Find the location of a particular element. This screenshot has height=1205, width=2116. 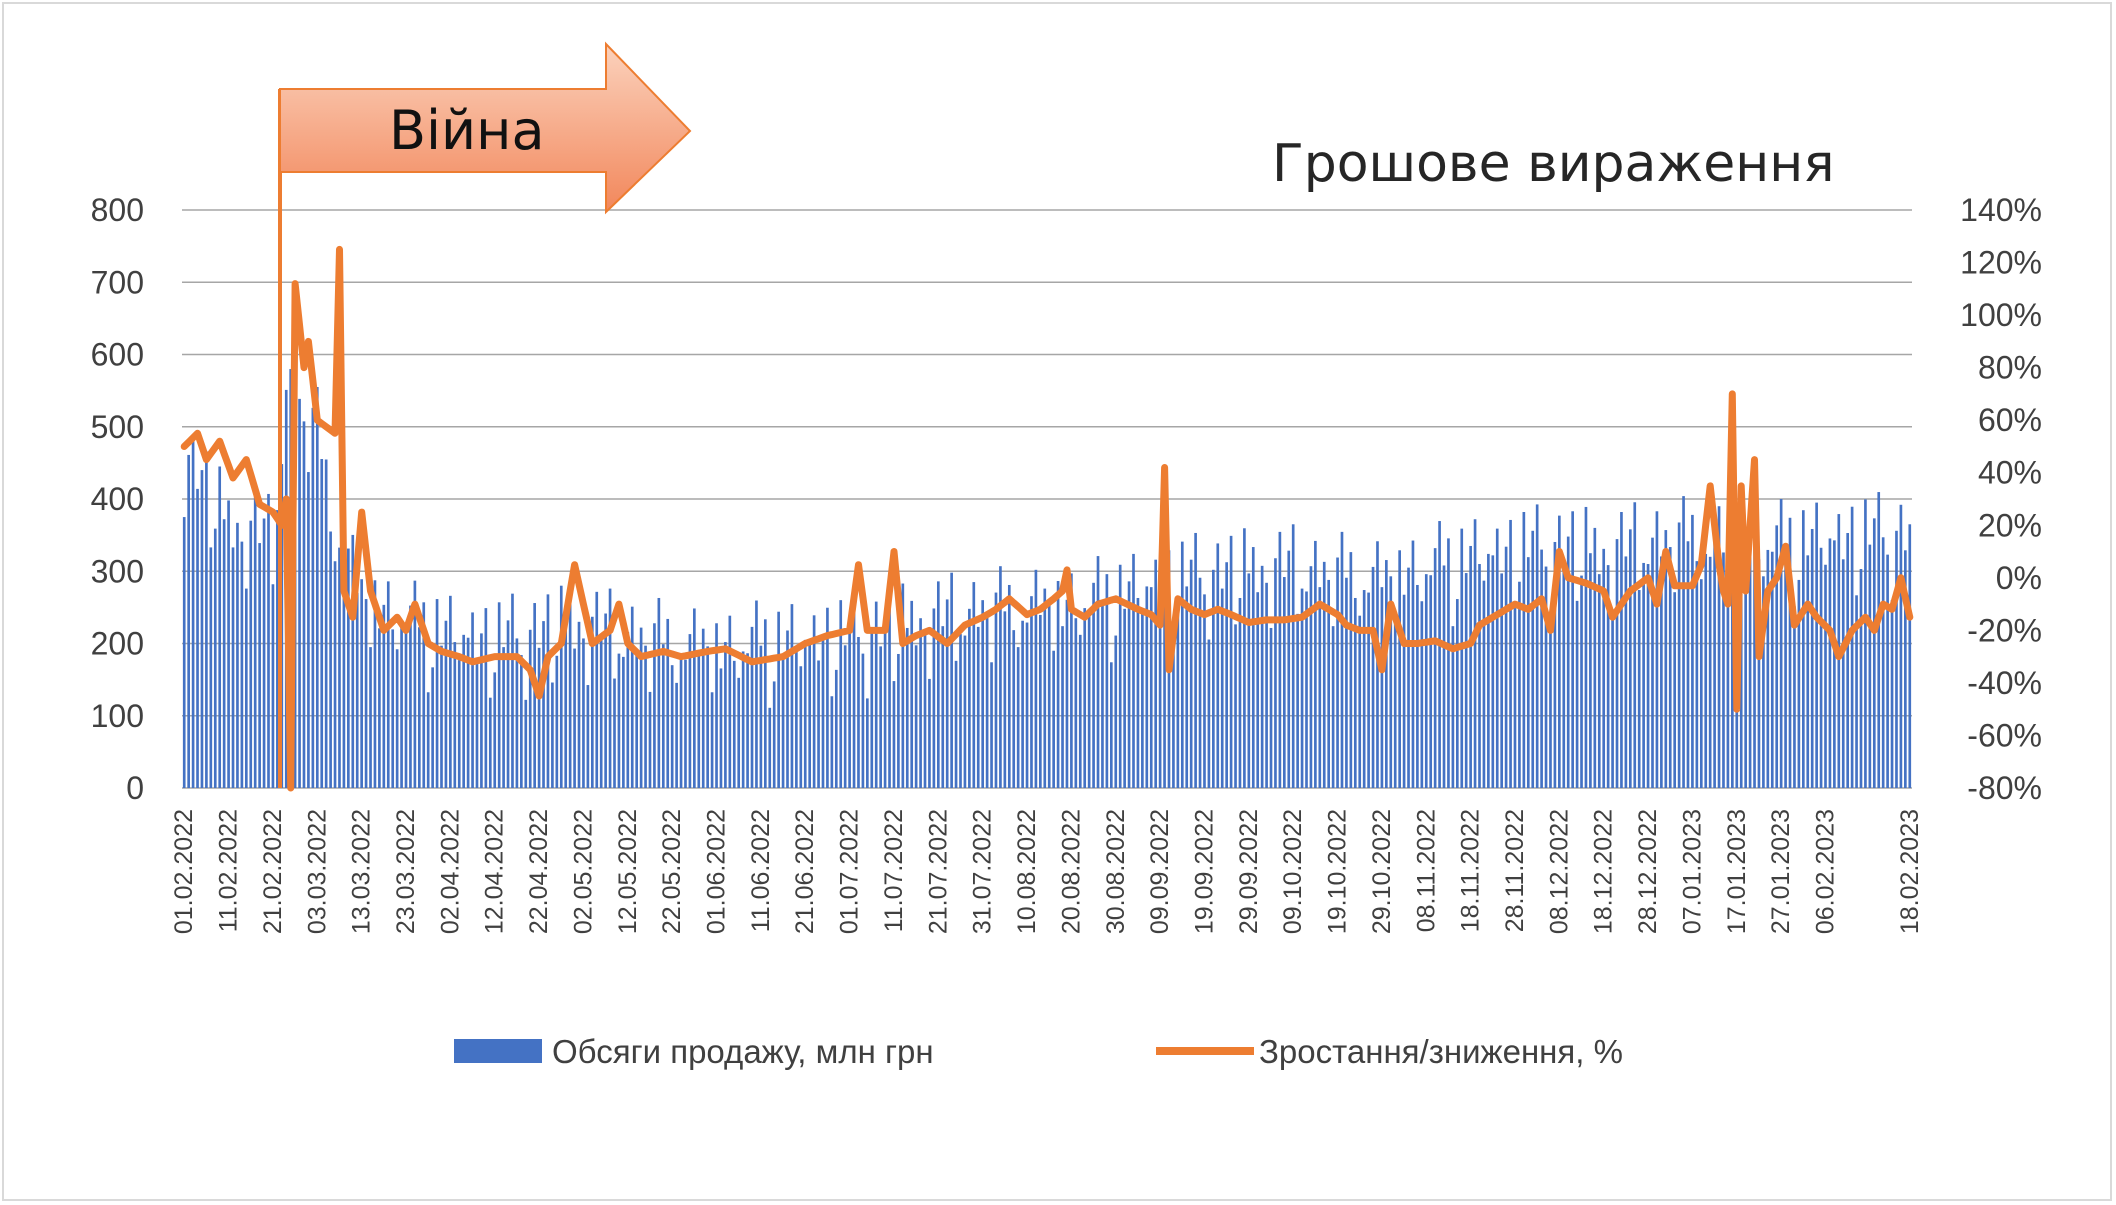

x-tick-label: 18.11.2022 is located at coordinates (1471, 870).